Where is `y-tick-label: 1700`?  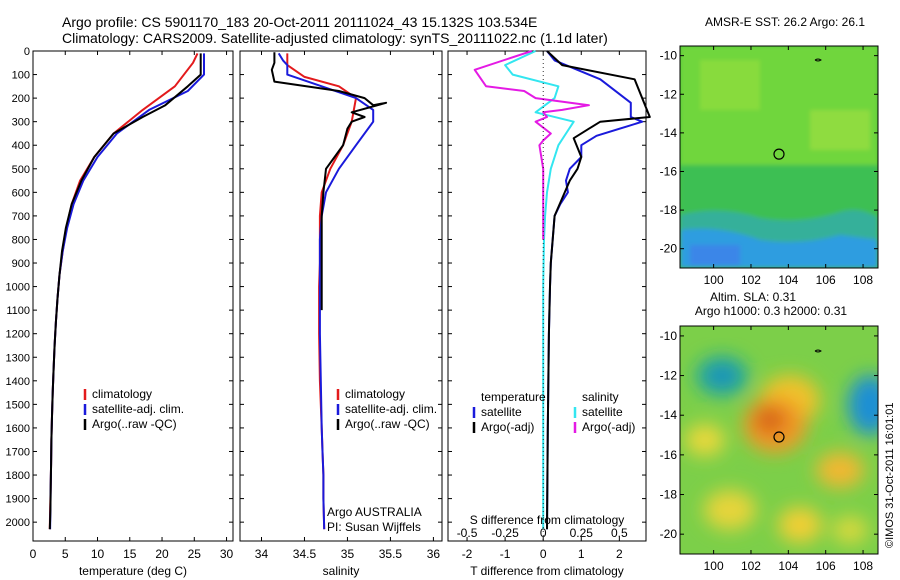
y-tick-label: 1700 is located at coordinates (18, 452).